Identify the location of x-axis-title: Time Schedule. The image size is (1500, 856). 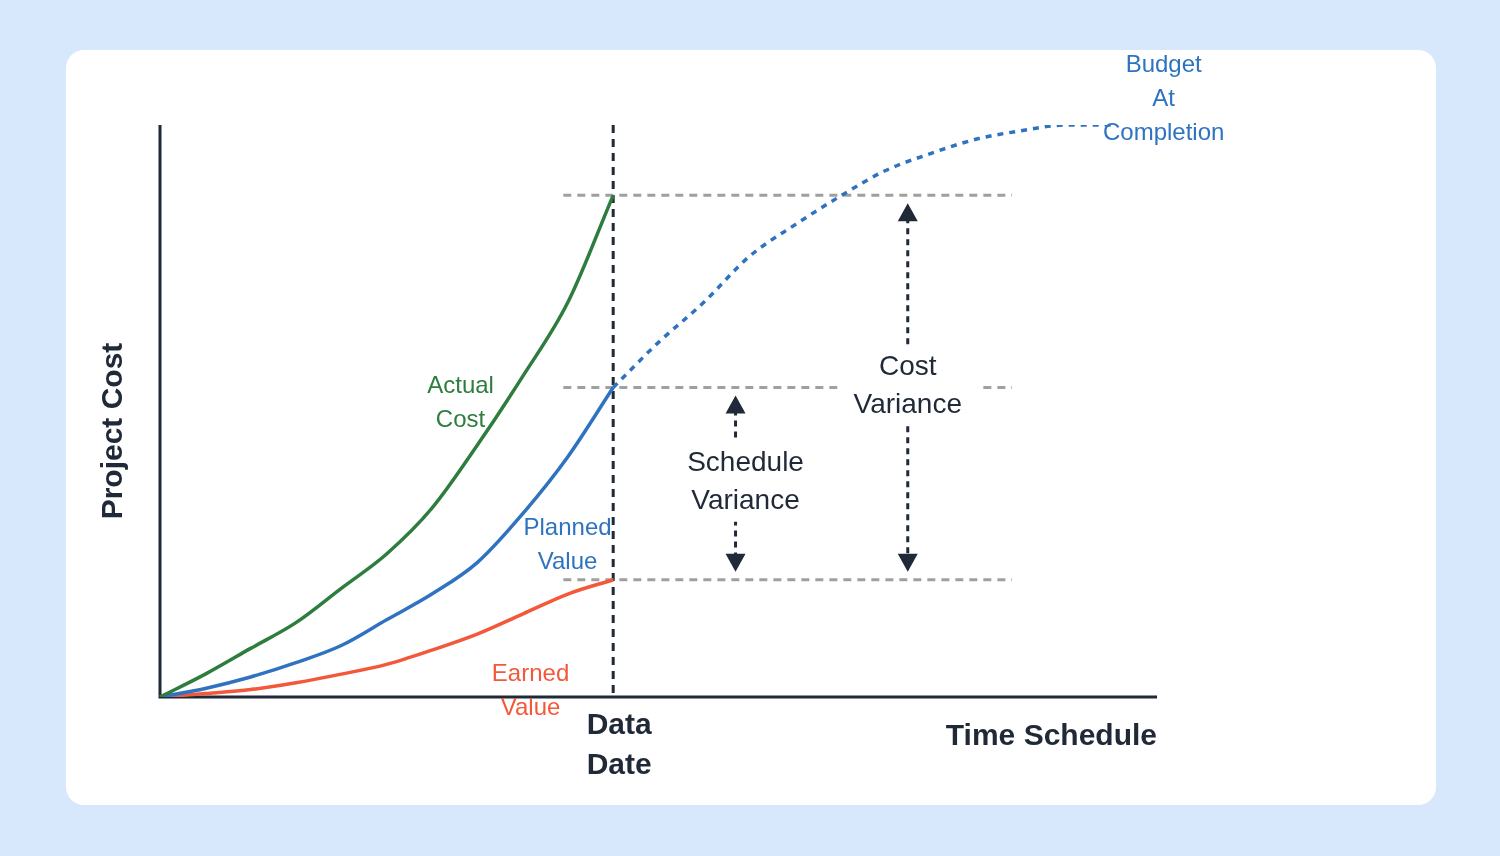
(1051, 735).